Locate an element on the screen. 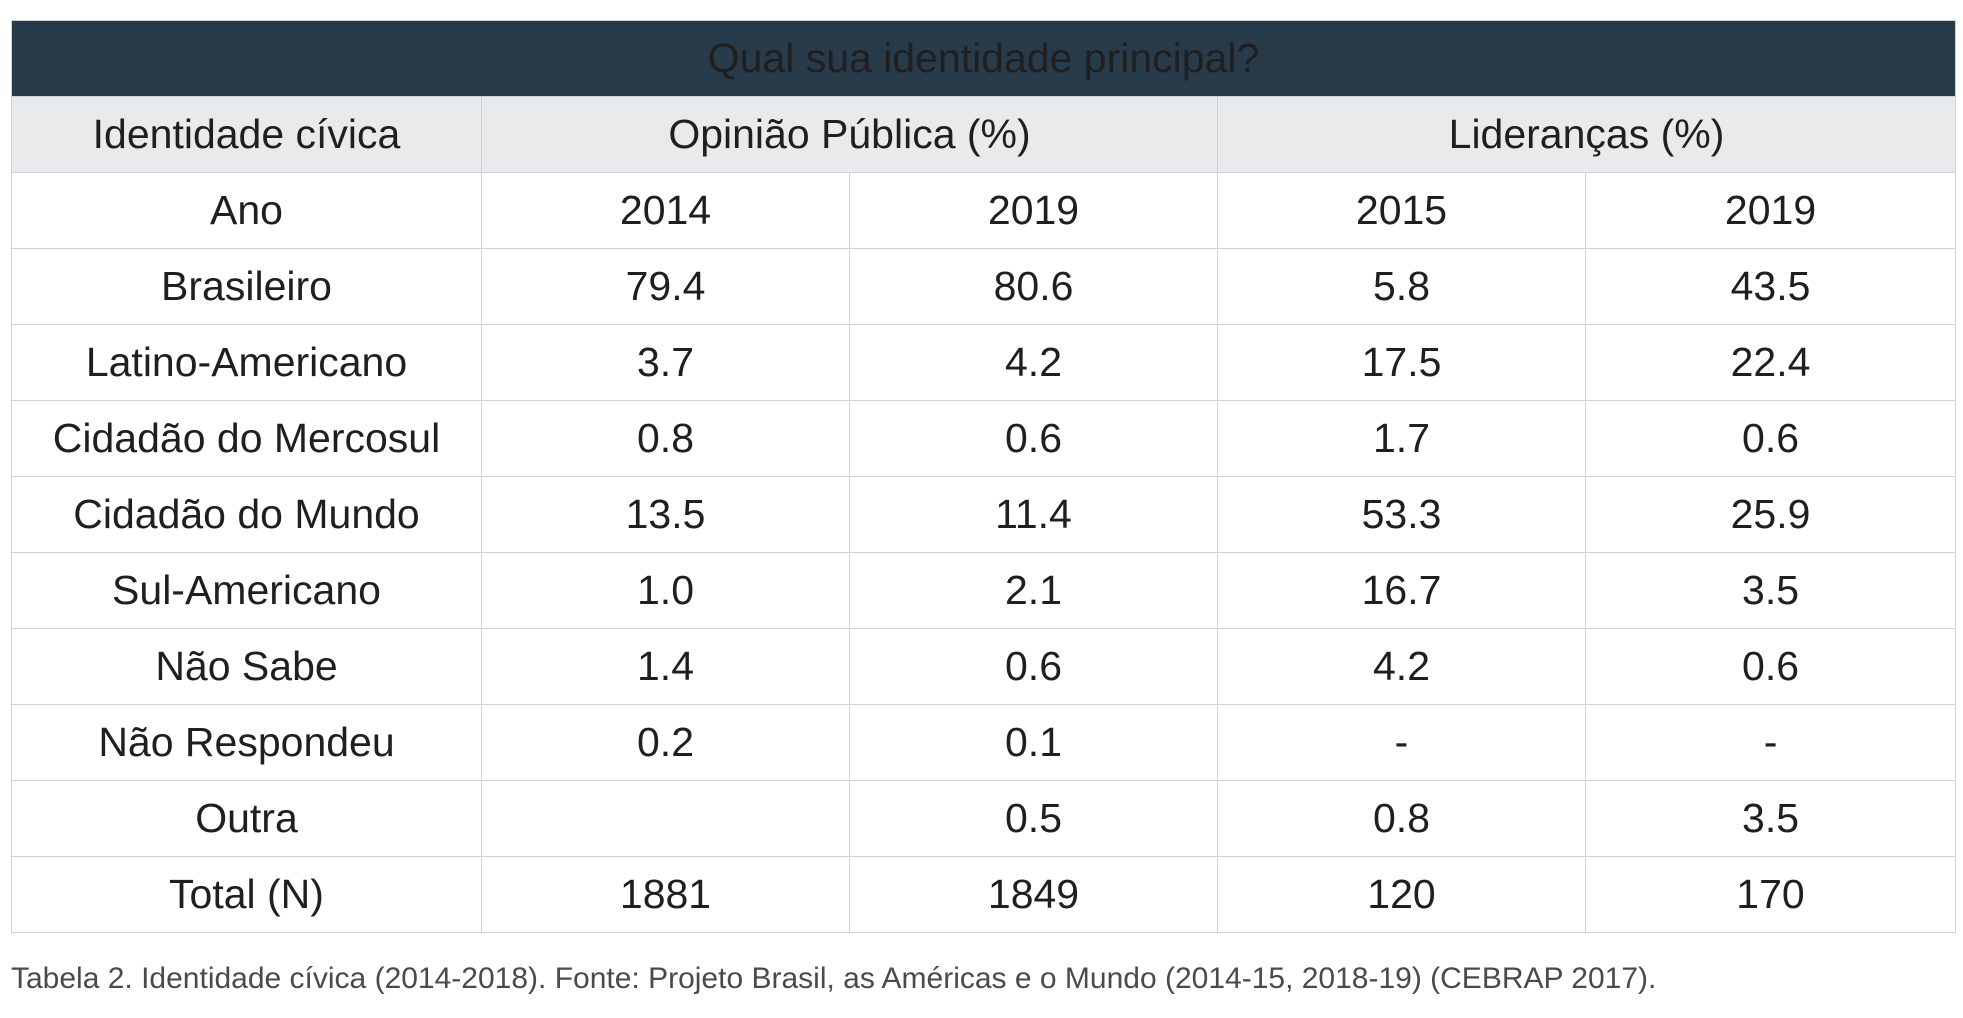 This screenshot has height=1018, width=1963. value-cell: 2.1 is located at coordinates (1033, 590).